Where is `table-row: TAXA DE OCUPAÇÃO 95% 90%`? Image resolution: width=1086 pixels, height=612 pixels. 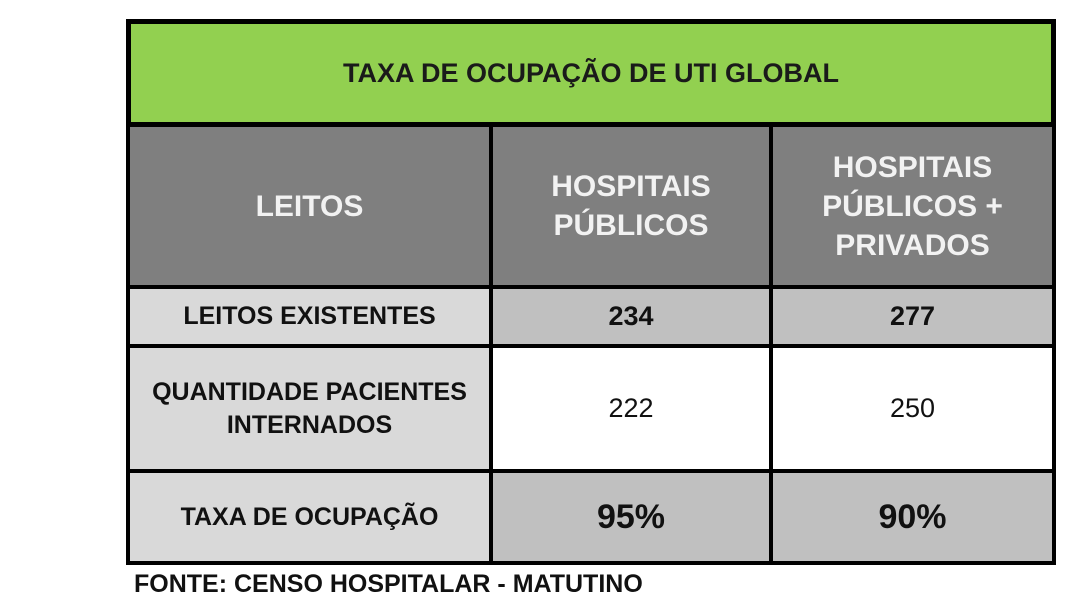 table-row: TAXA DE OCUPAÇÃO 95% 90% is located at coordinates (591, 519).